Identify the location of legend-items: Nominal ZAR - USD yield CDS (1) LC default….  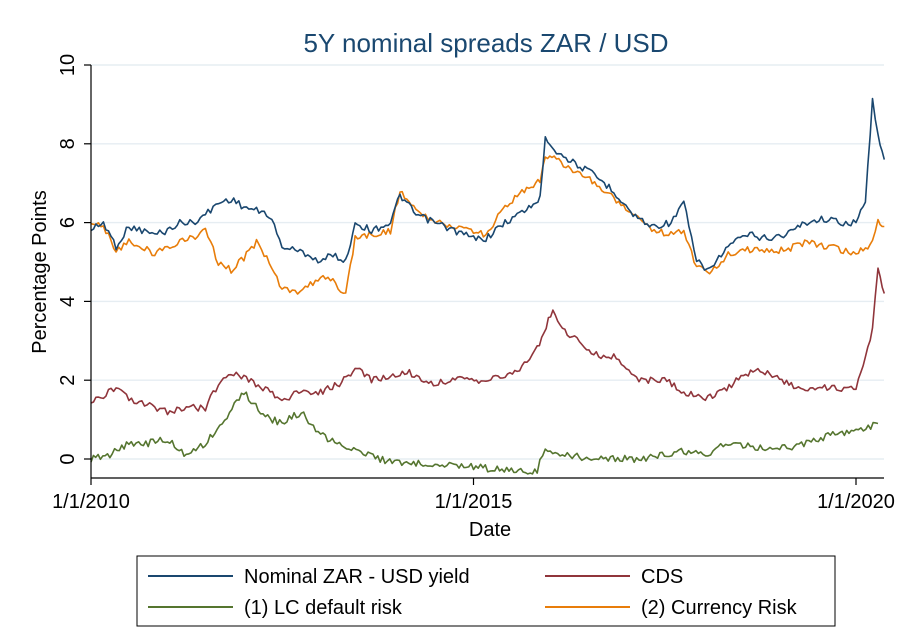
(473, 592).